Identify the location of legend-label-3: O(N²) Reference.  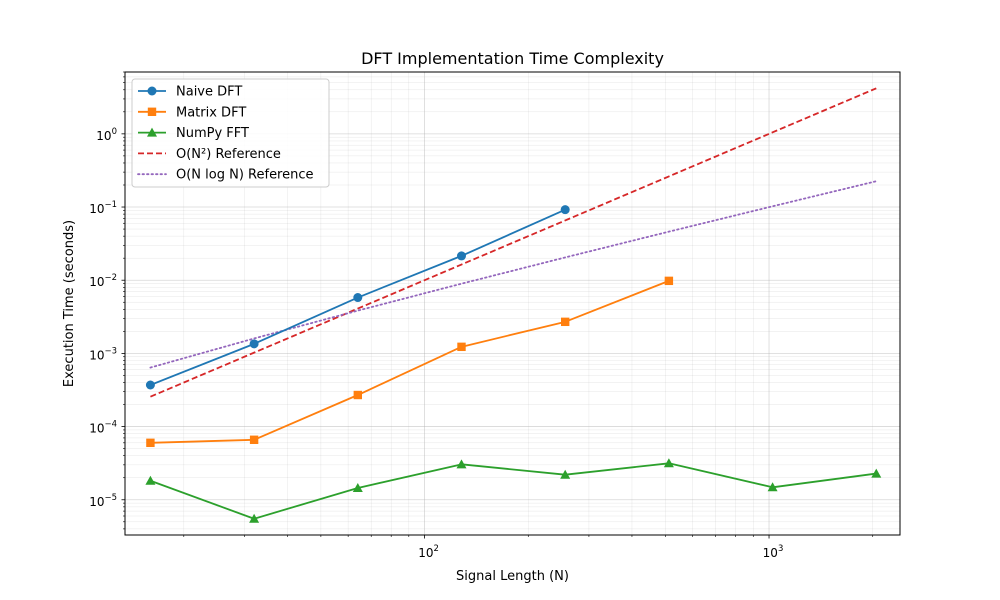
(228, 154).